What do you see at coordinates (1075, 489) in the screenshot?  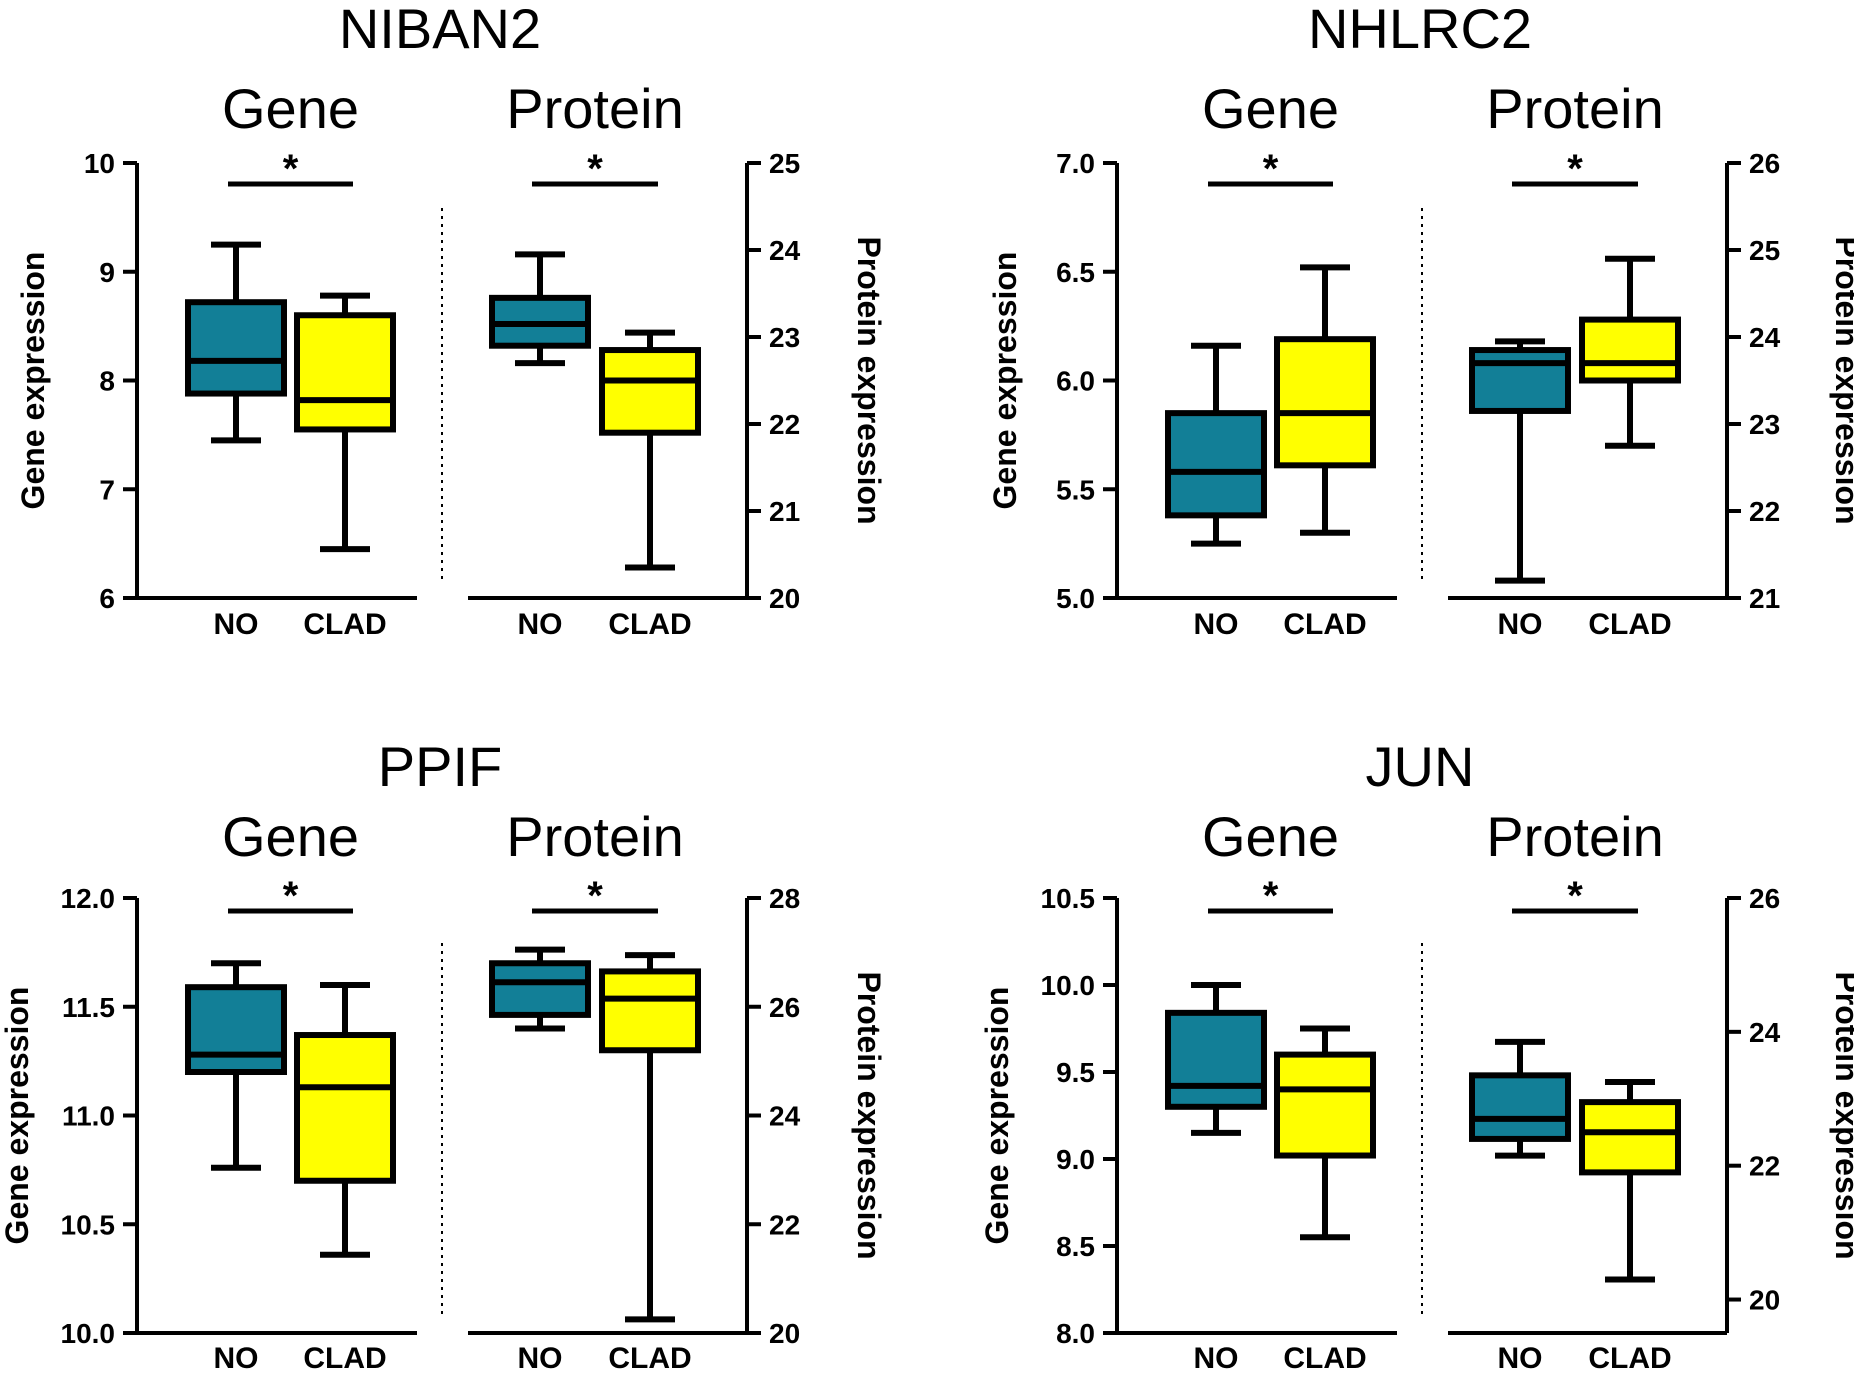 I see `gene-y-tick-label: 5.5` at bounding box center [1075, 489].